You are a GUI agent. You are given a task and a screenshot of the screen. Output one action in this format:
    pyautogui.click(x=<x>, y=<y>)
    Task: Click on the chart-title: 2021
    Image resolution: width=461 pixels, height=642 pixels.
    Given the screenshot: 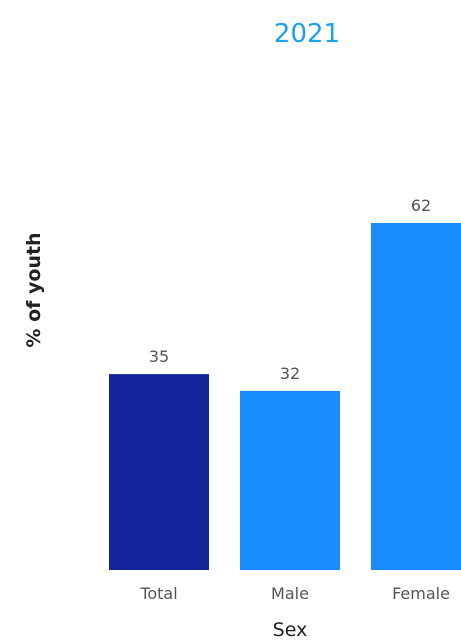 What is the action you would take?
    pyautogui.click(x=307, y=34)
    